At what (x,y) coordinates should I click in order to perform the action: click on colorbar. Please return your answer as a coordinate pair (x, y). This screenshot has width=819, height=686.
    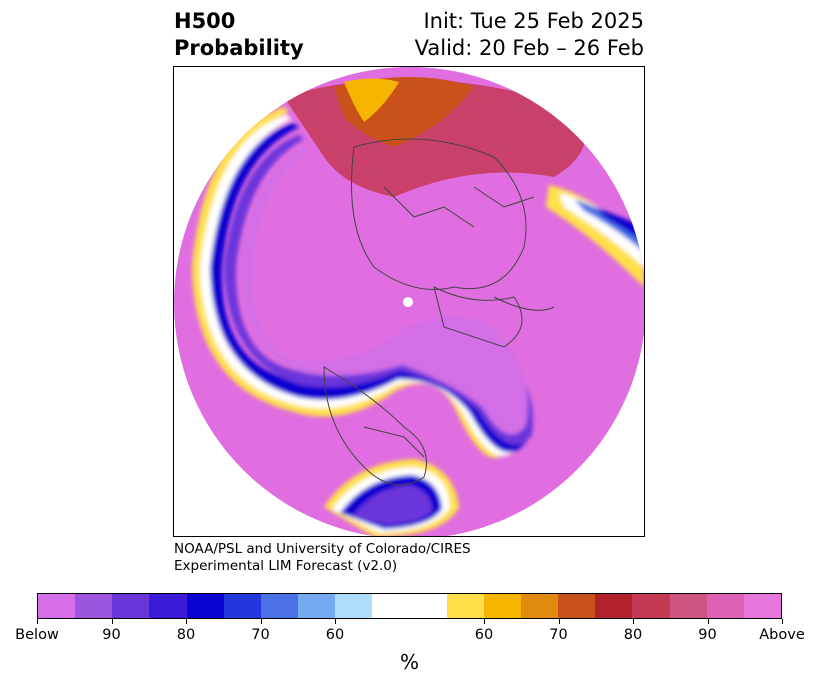
    Looking at the image, I should click on (409, 606).